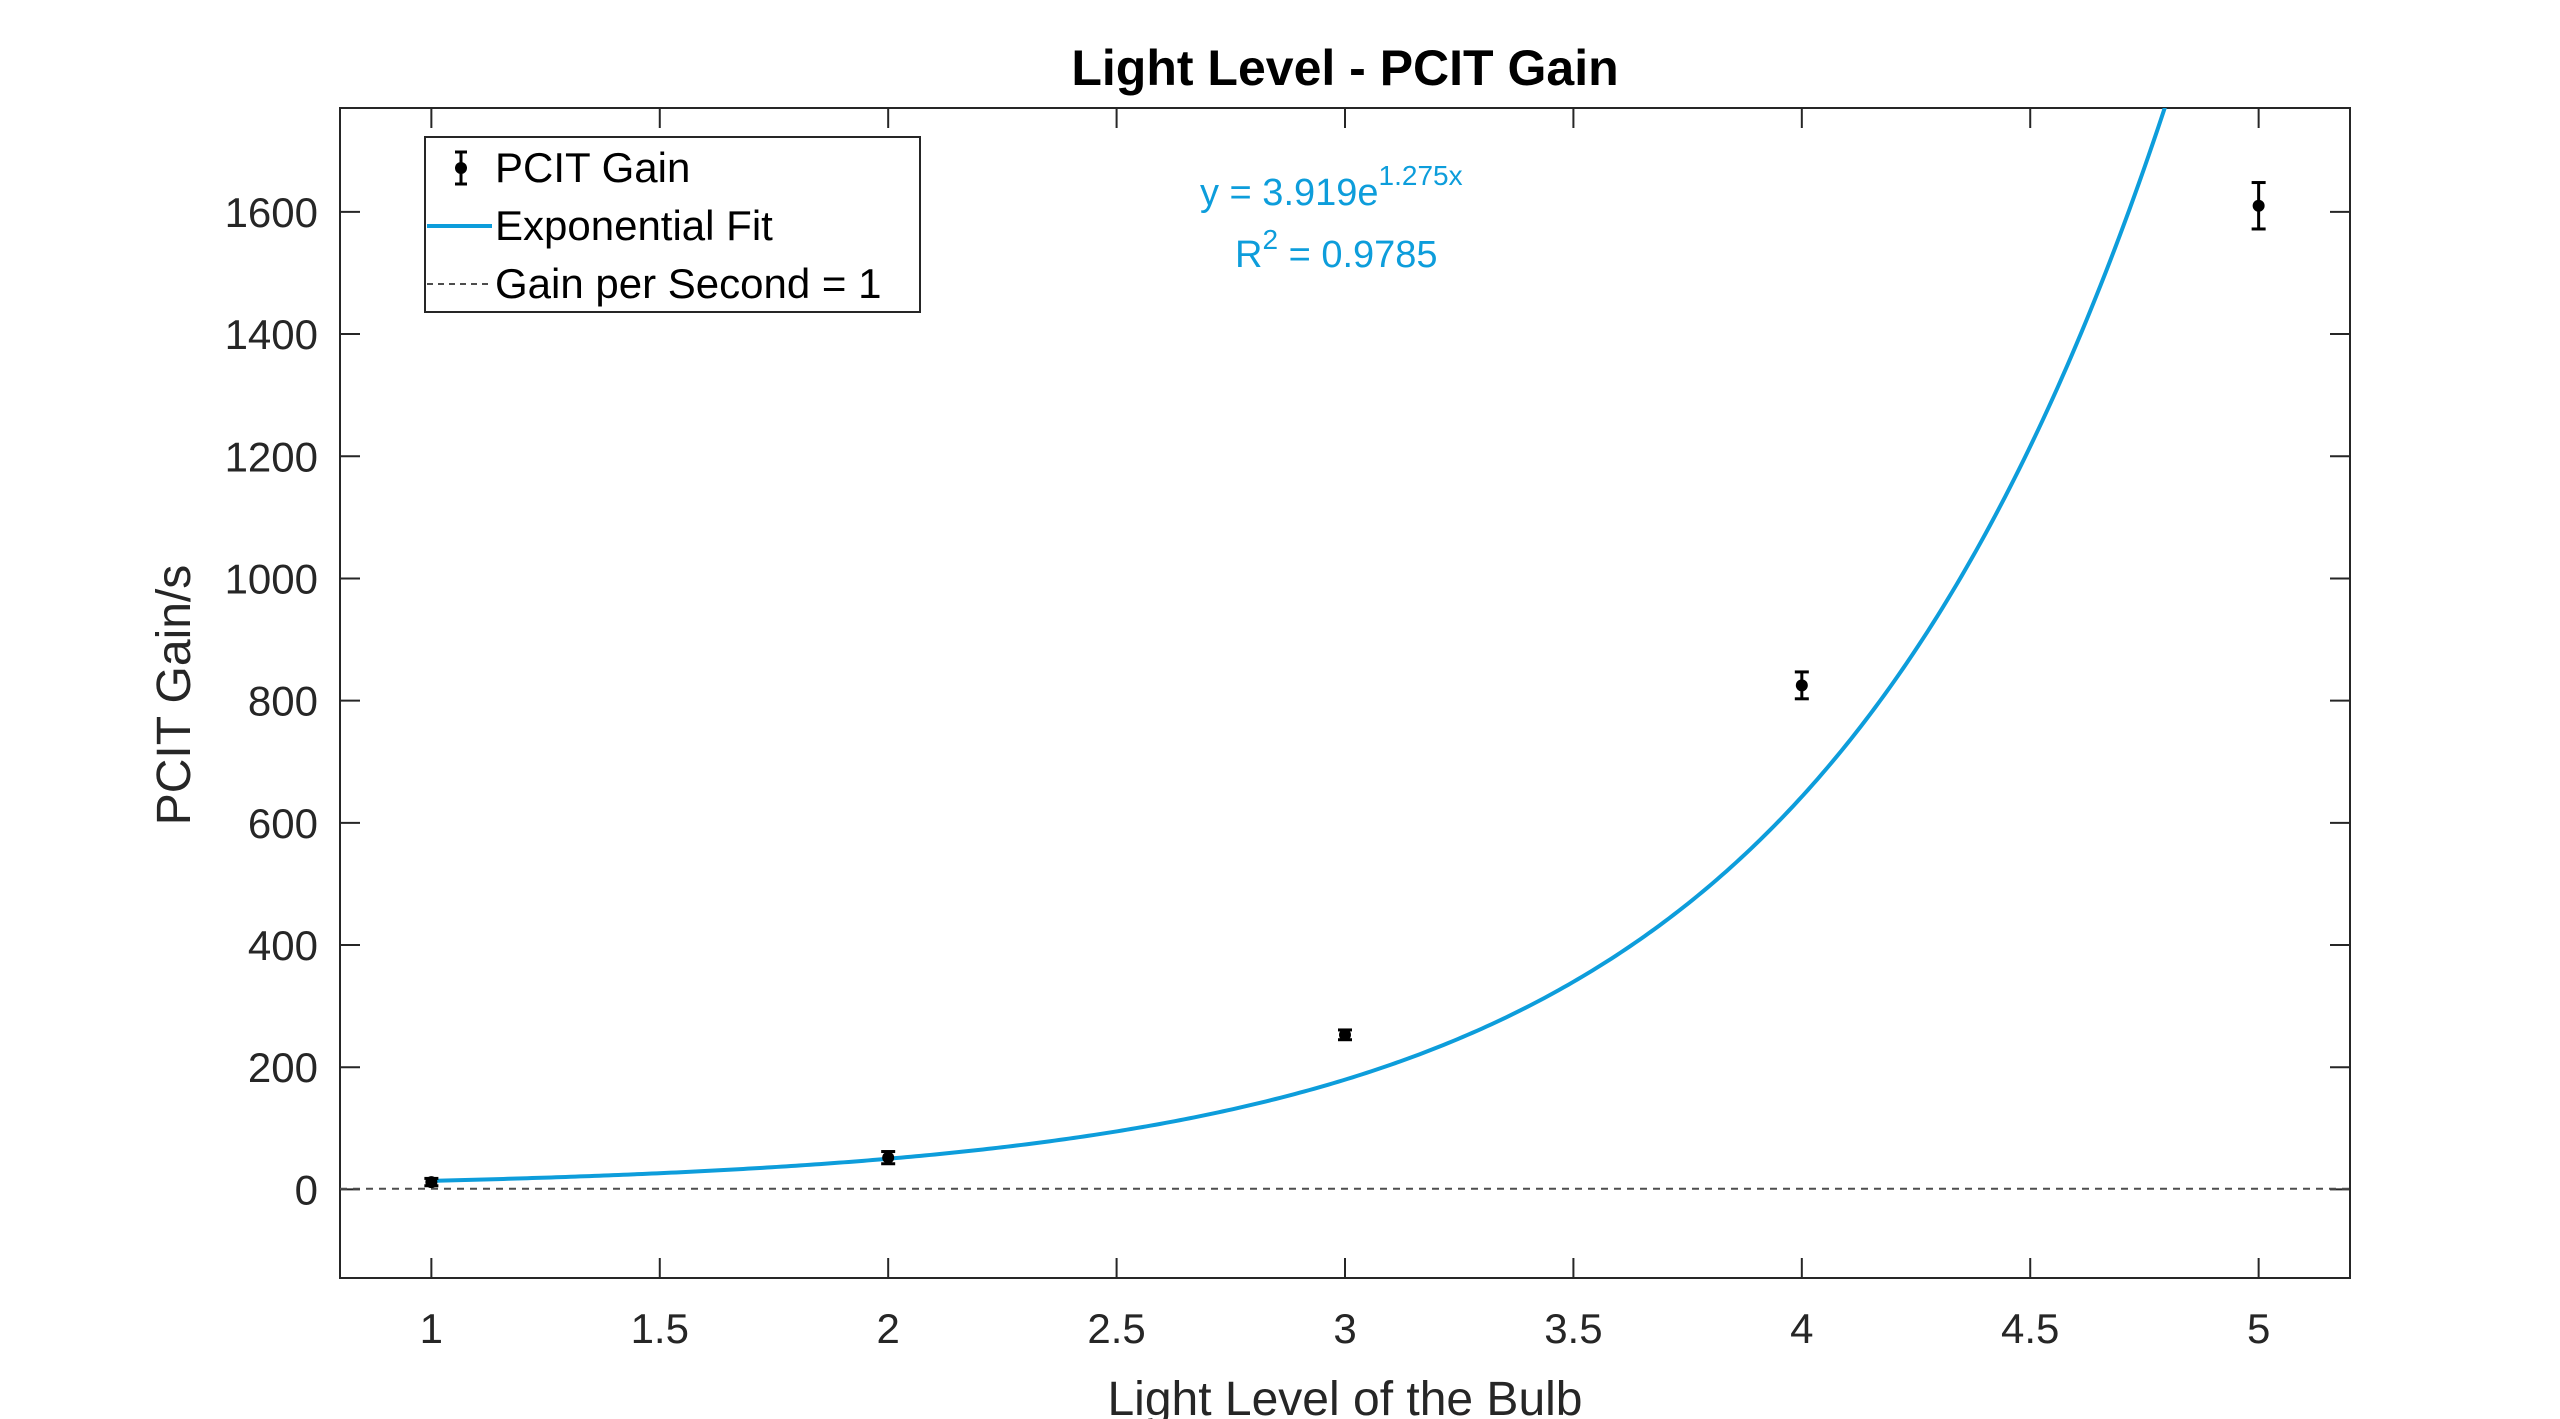  I want to click on legend-label-gain-per-second: Gain per Second = 1, so click(688, 283).